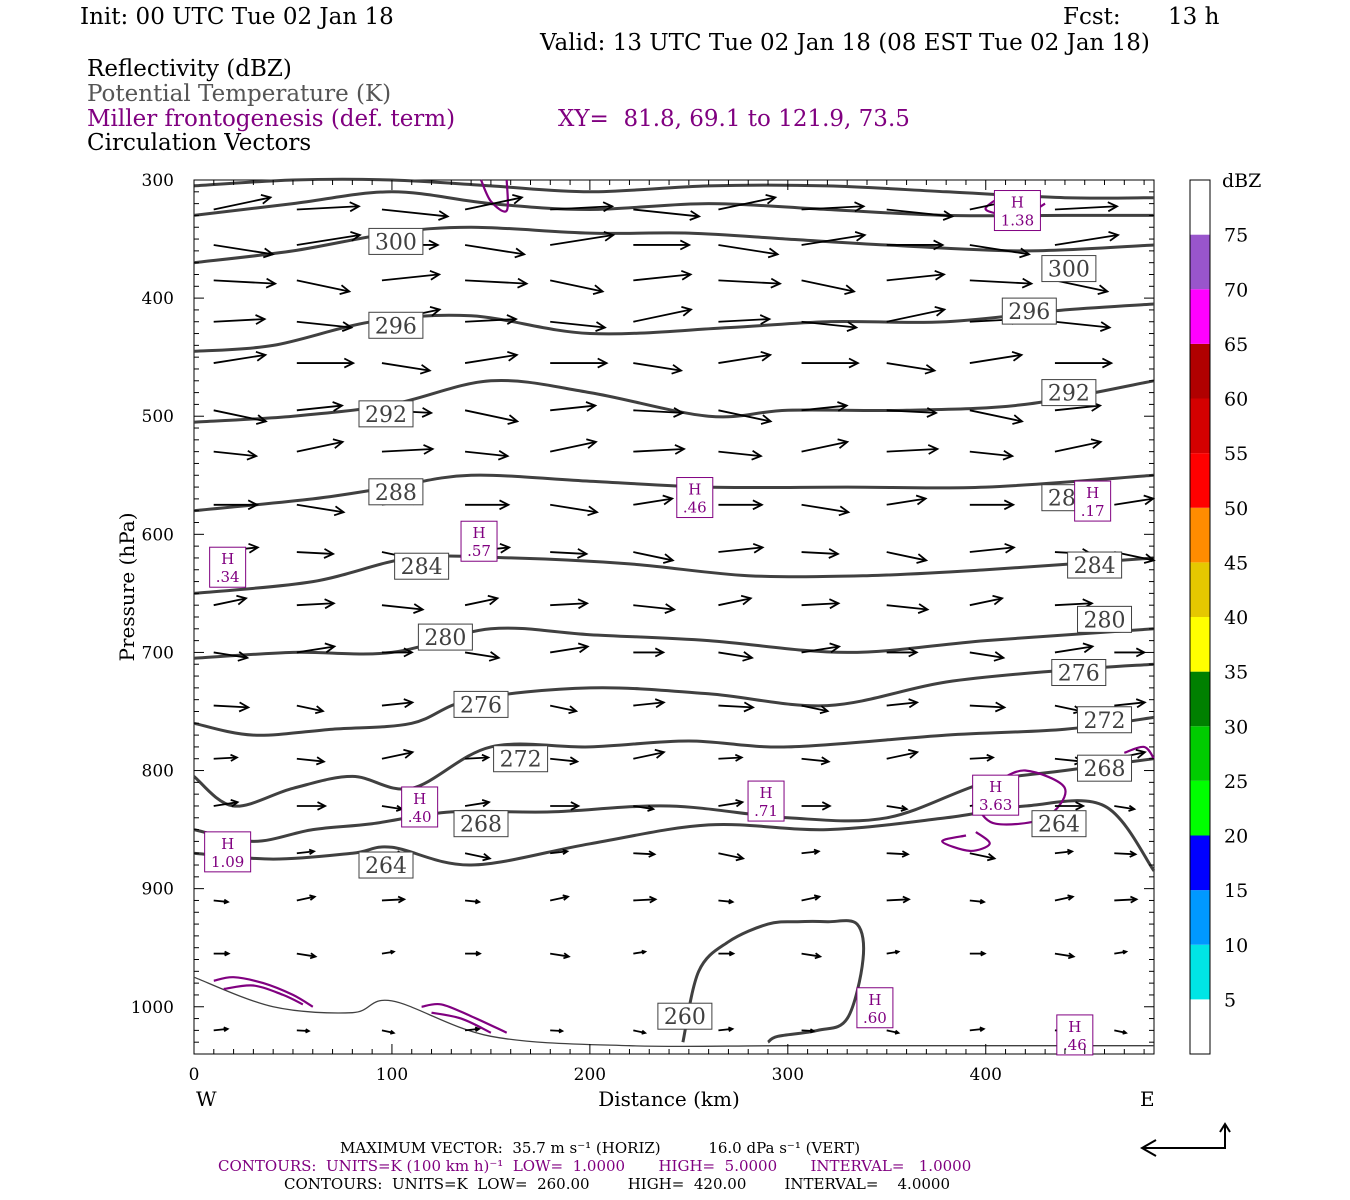 The height and width of the screenshot is (1200, 1350). What do you see at coordinates (481, 825) in the screenshot?
I see `svg-text: 268` at bounding box center [481, 825].